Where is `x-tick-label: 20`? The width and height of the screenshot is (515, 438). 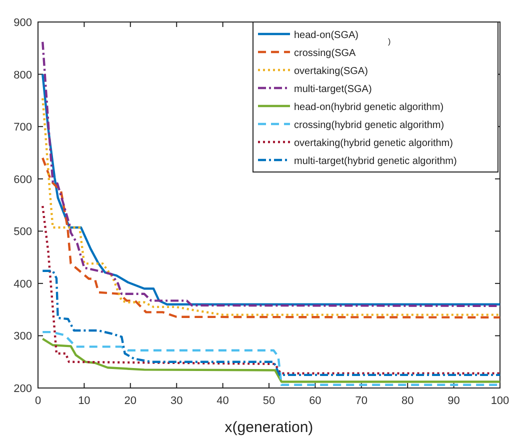
x-tick-label: 20 is located at coordinates (130, 401).